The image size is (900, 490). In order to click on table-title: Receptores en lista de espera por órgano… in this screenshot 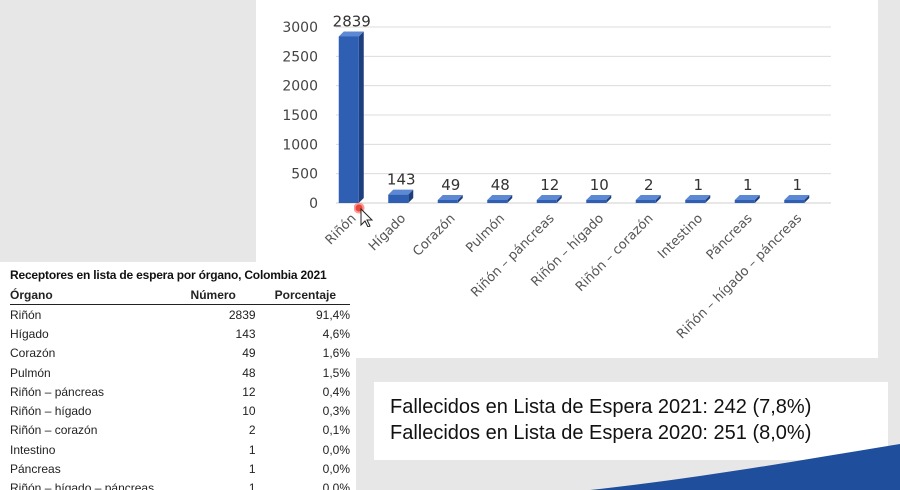, I will do `click(168, 275)`.